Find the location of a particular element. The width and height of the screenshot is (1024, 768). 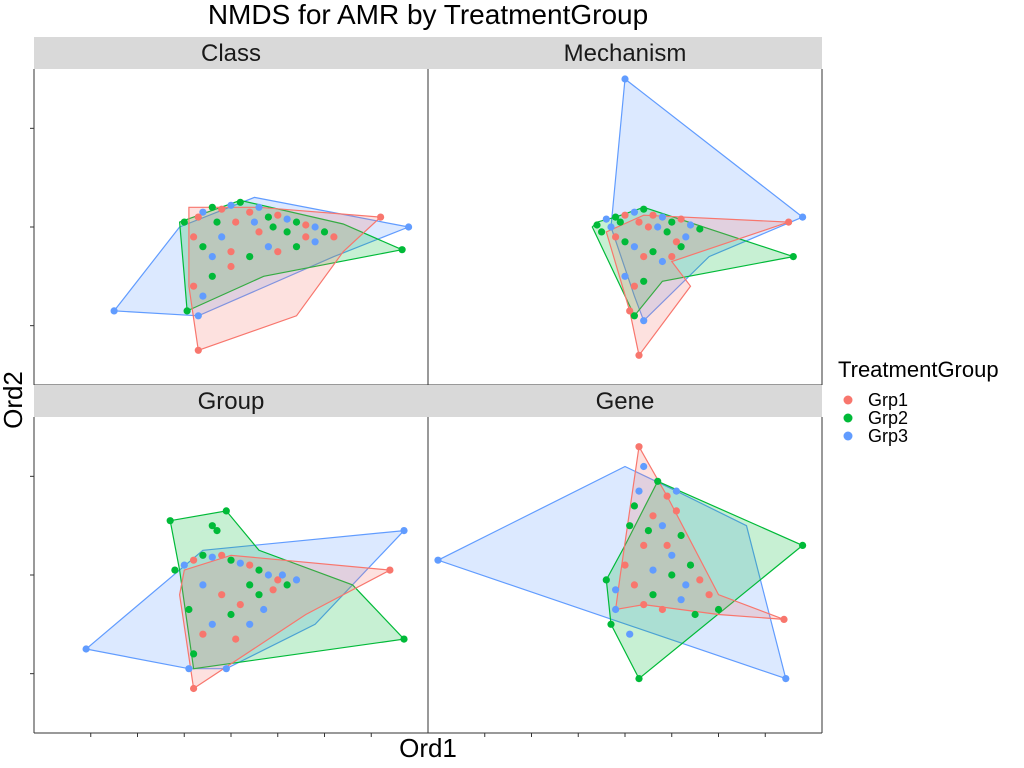

legend-title: TreatmentGroup is located at coordinates (918, 369).